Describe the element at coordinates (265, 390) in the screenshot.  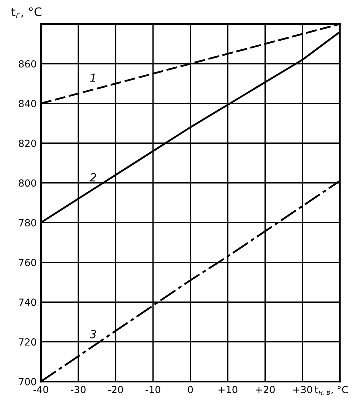
I see `x-tick-label: +20` at that location.